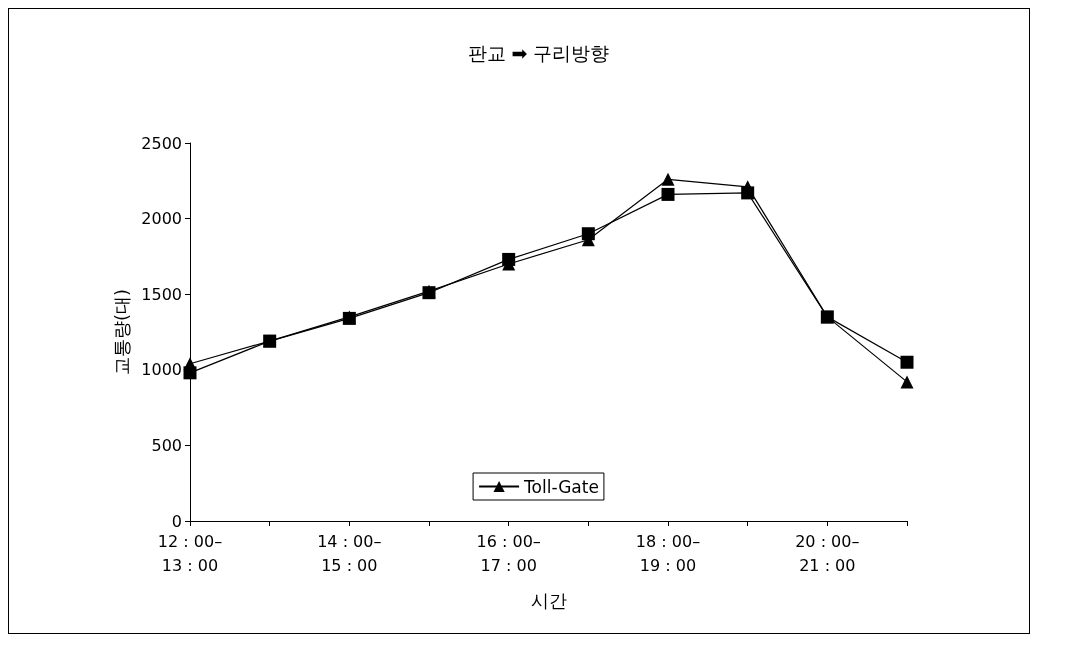 Image resolution: width=1077 pixels, height=650 pixels. What do you see at coordinates (190, 553) in the screenshot?
I see `x-tick-label: 12 : 00– 13 : 00` at bounding box center [190, 553].